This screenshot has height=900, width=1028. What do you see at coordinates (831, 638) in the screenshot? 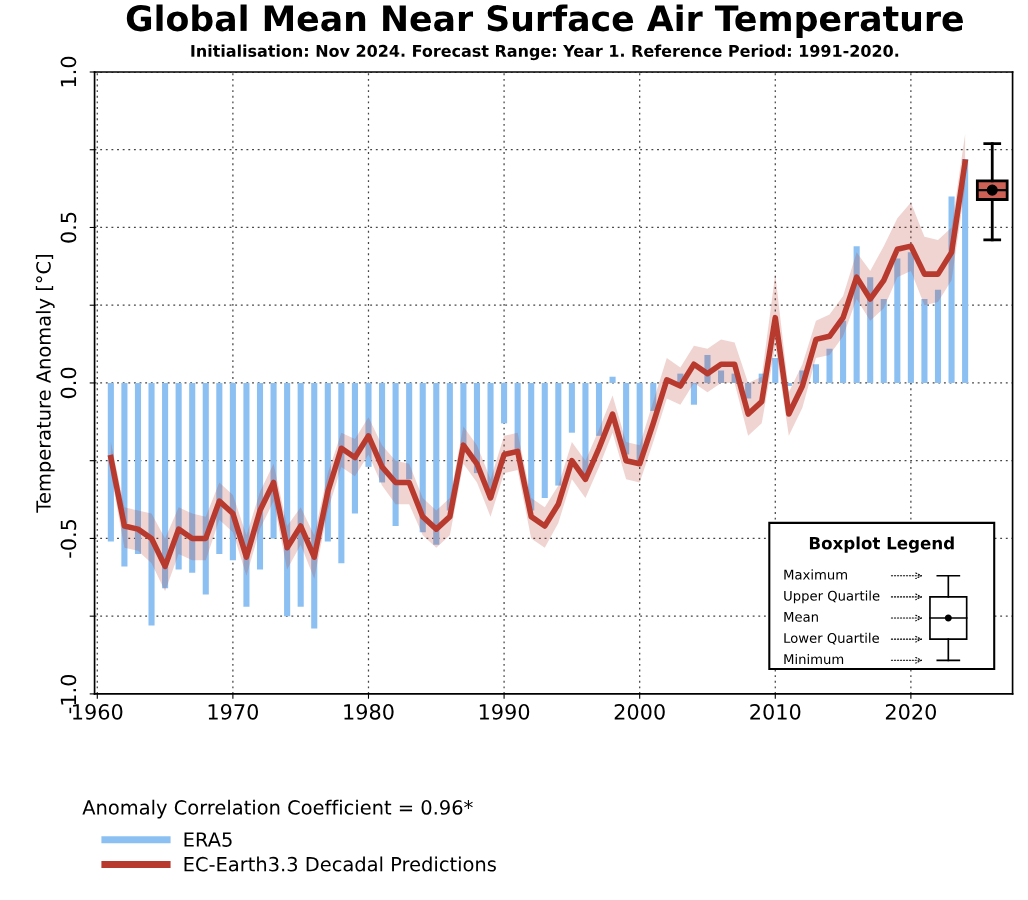
I see `annotation: Lower Quartile` at bounding box center [831, 638].